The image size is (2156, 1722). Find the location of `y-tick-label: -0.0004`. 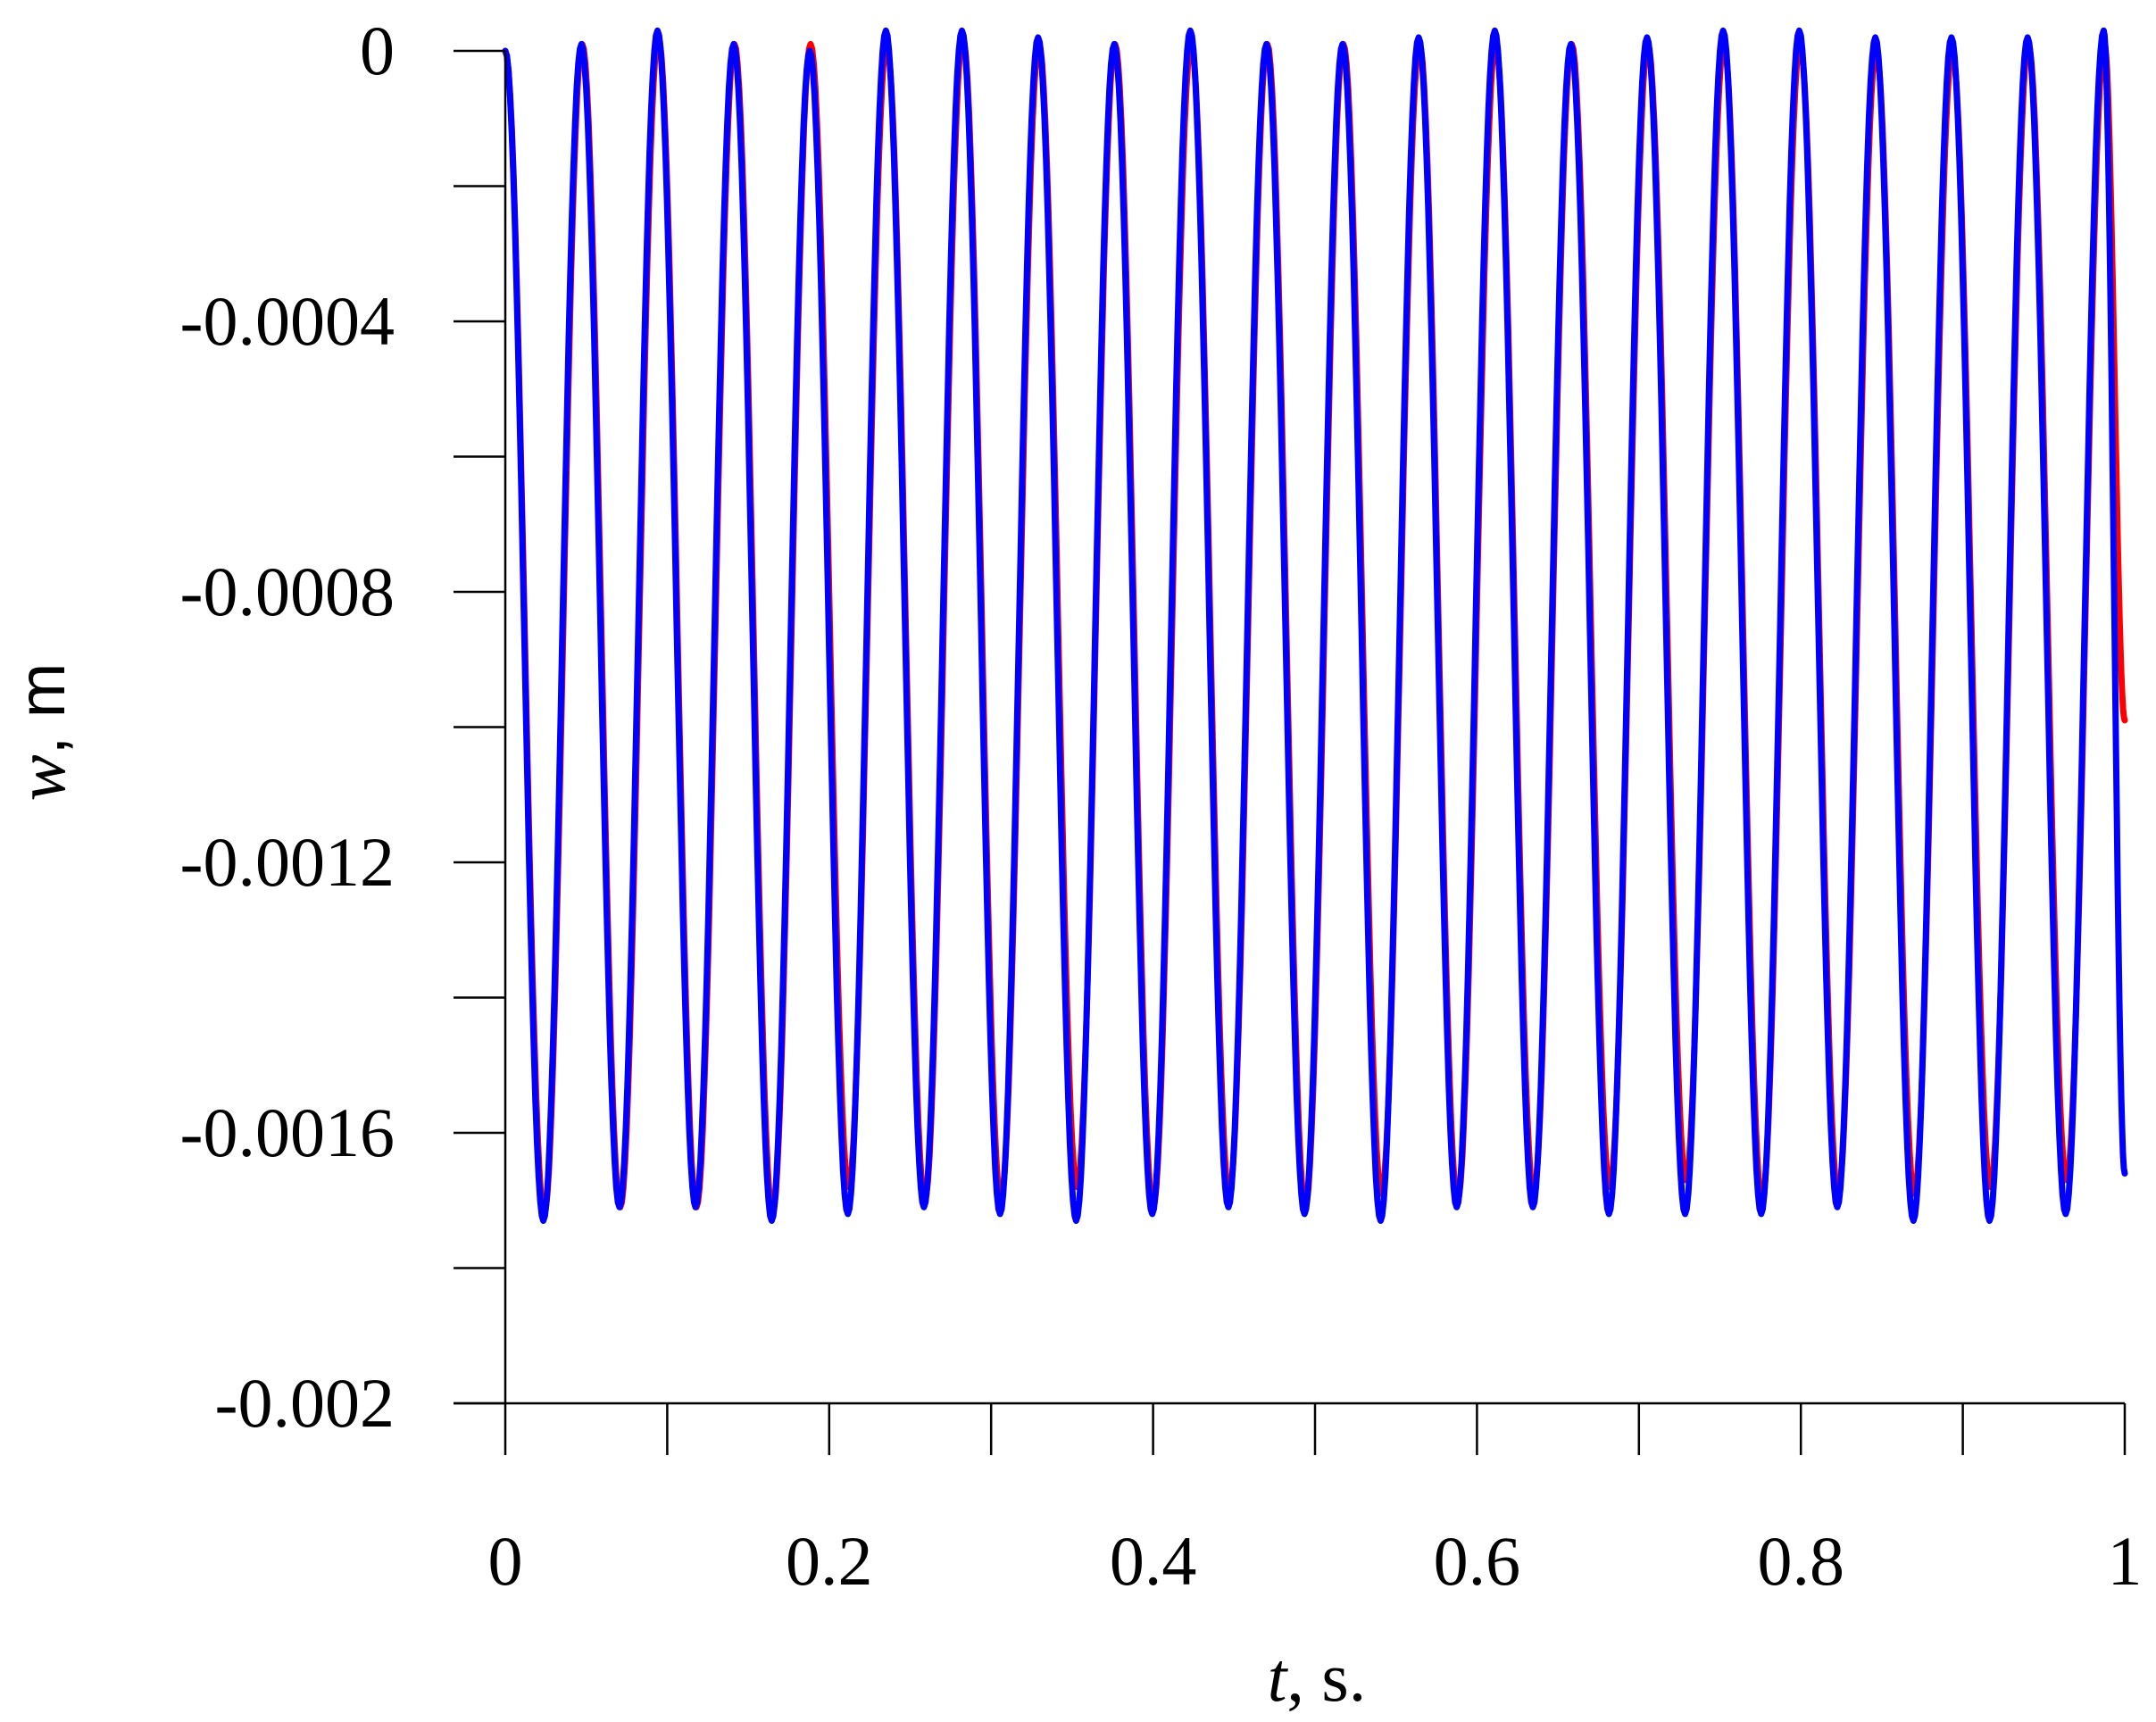

y-tick-label: -0.0004 is located at coordinates (287, 321).